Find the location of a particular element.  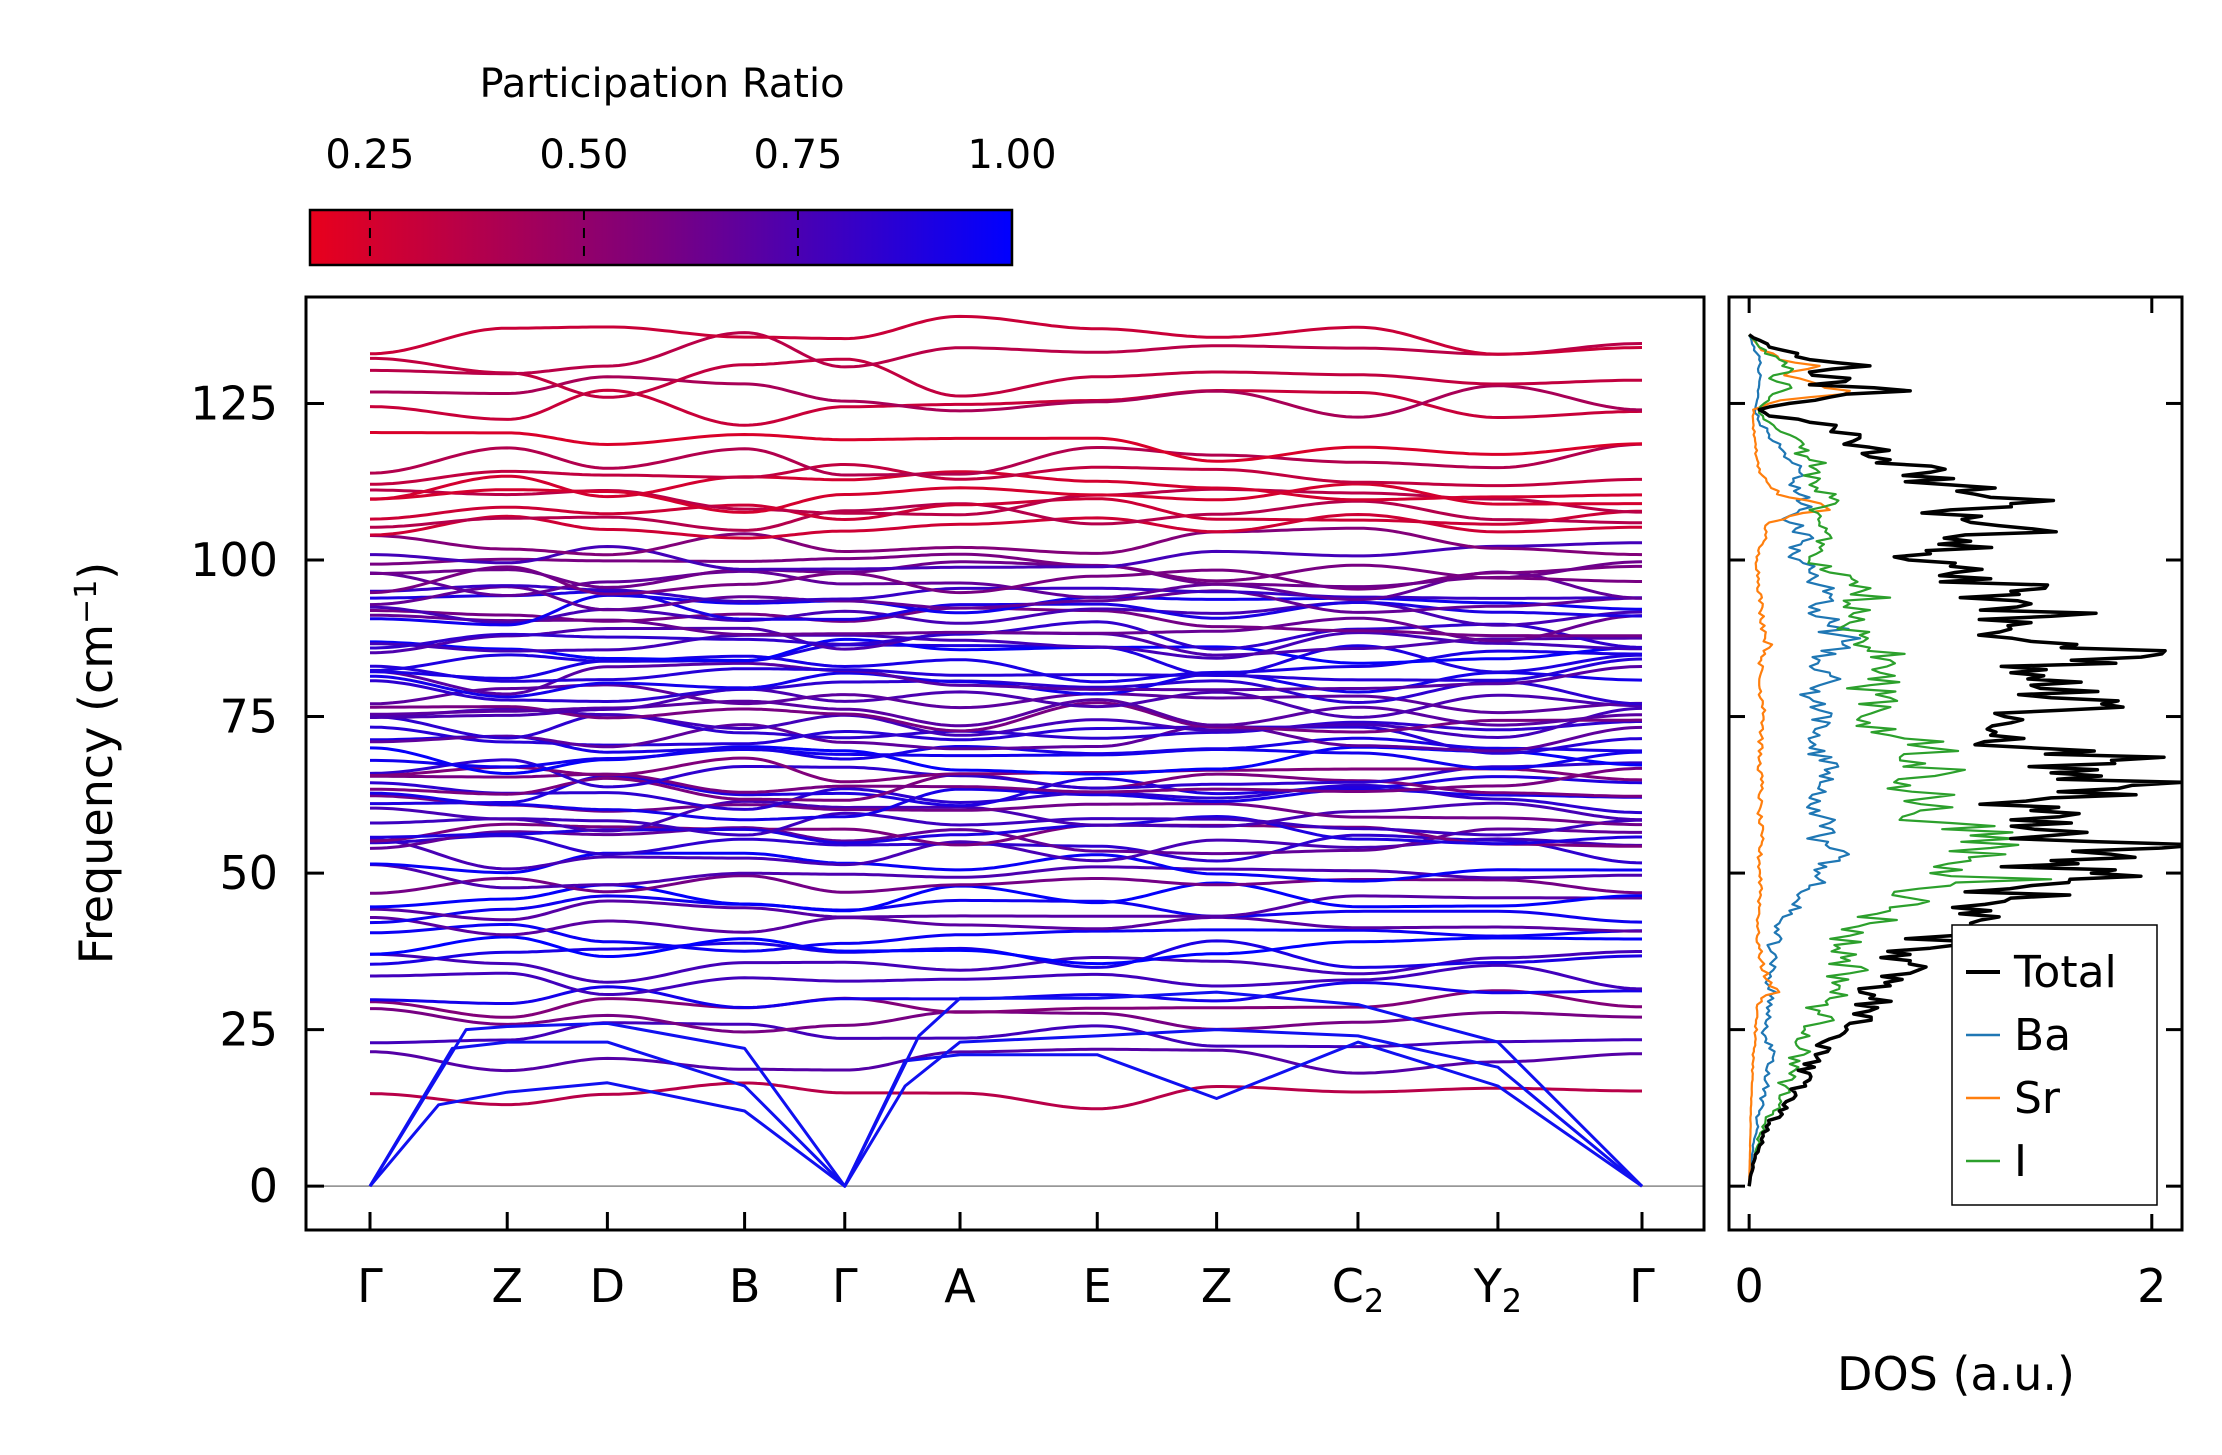

x-tick-label: A is located at coordinates (960, 1286).